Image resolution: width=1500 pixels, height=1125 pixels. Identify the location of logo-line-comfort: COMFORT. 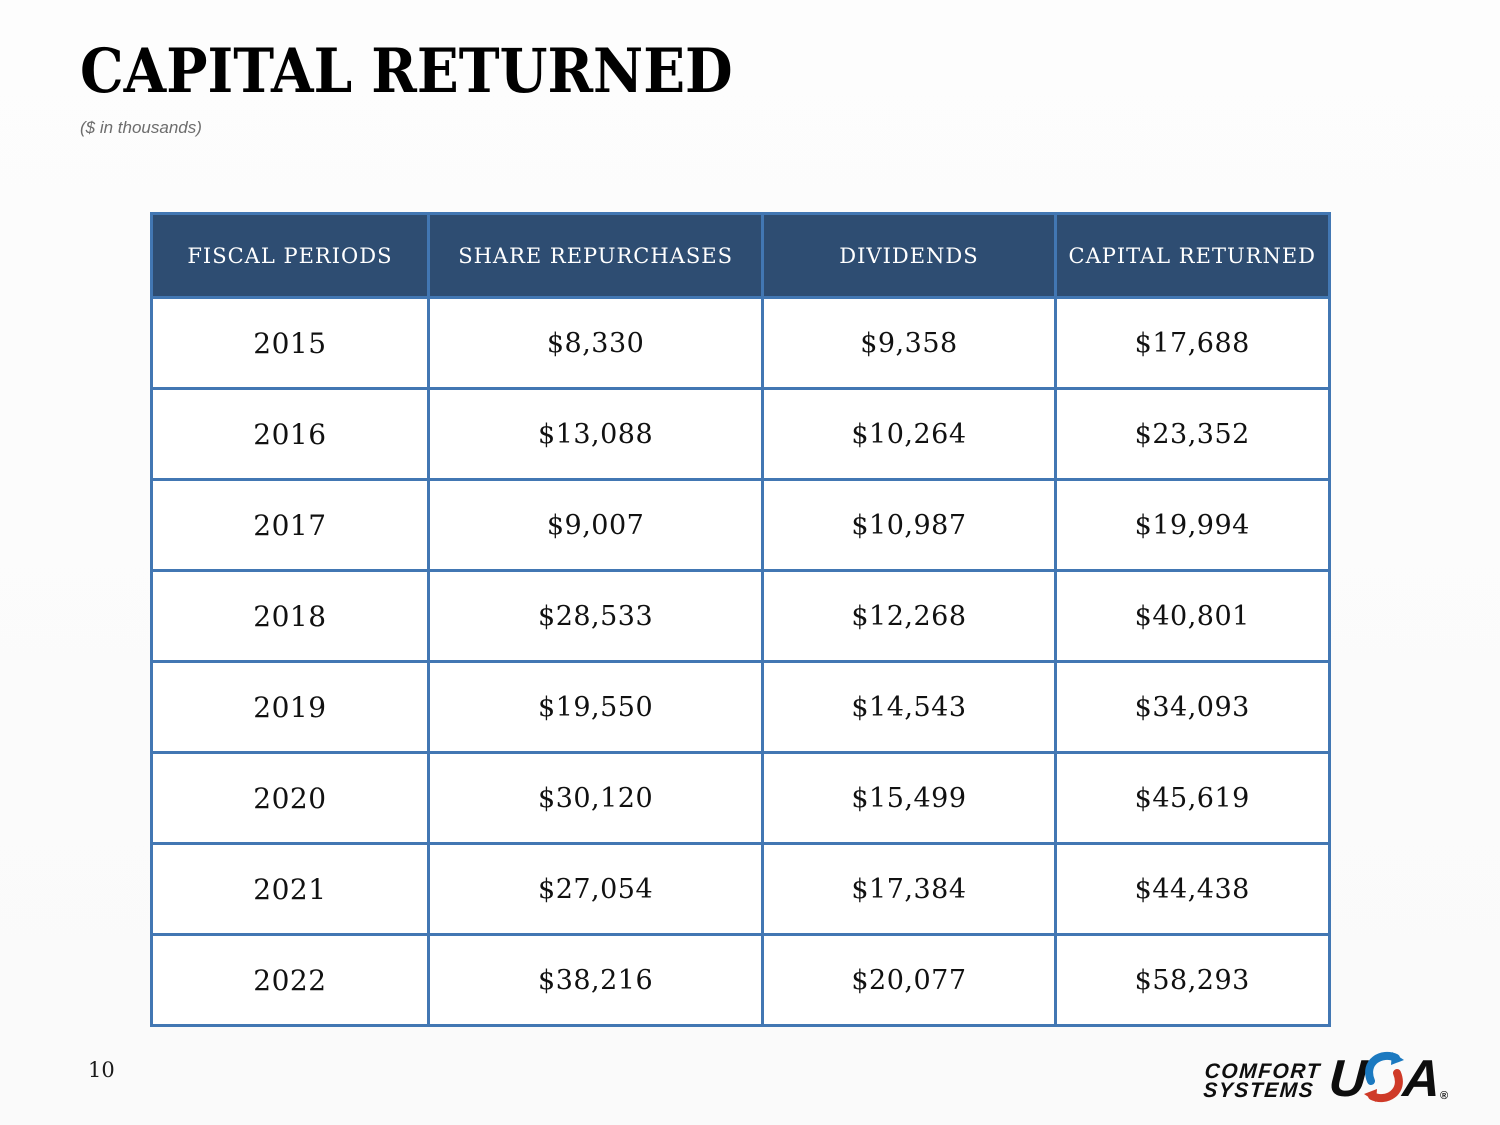
(1263, 1071).